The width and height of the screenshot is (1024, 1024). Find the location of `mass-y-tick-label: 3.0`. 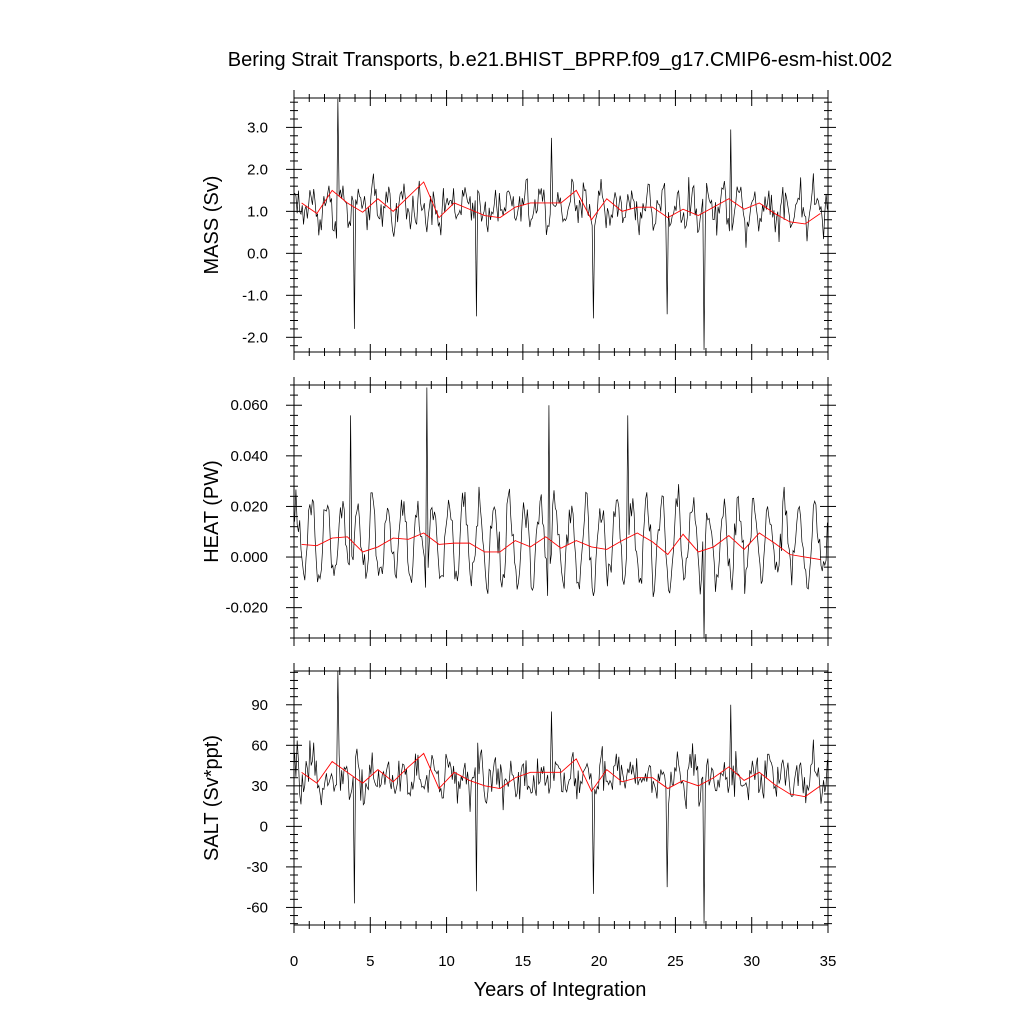

mass-y-tick-label: 3.0 is located at coordinates (257, 127).